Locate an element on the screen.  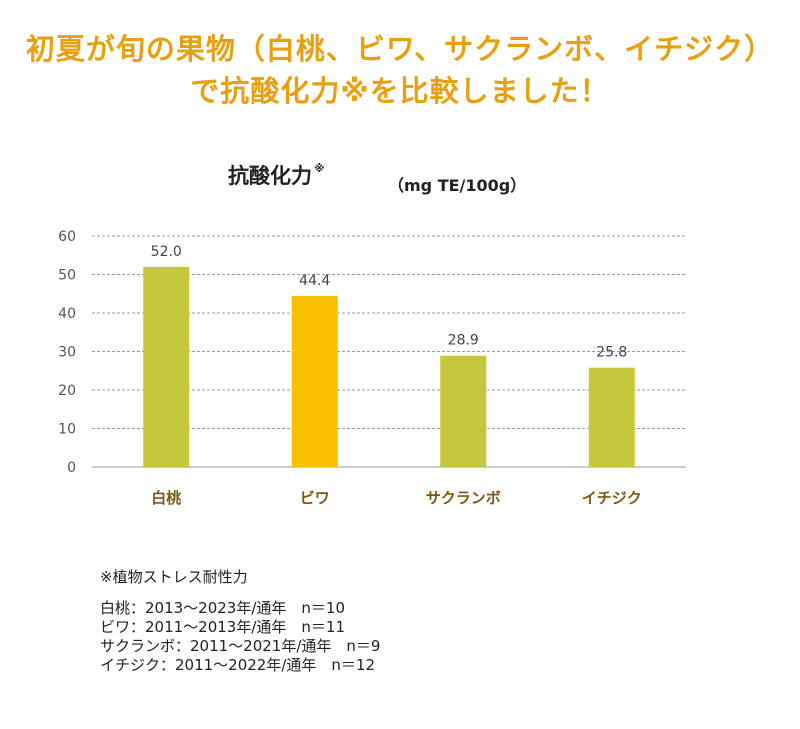
data-label: 28.9 is located at coordinates (463, 341).